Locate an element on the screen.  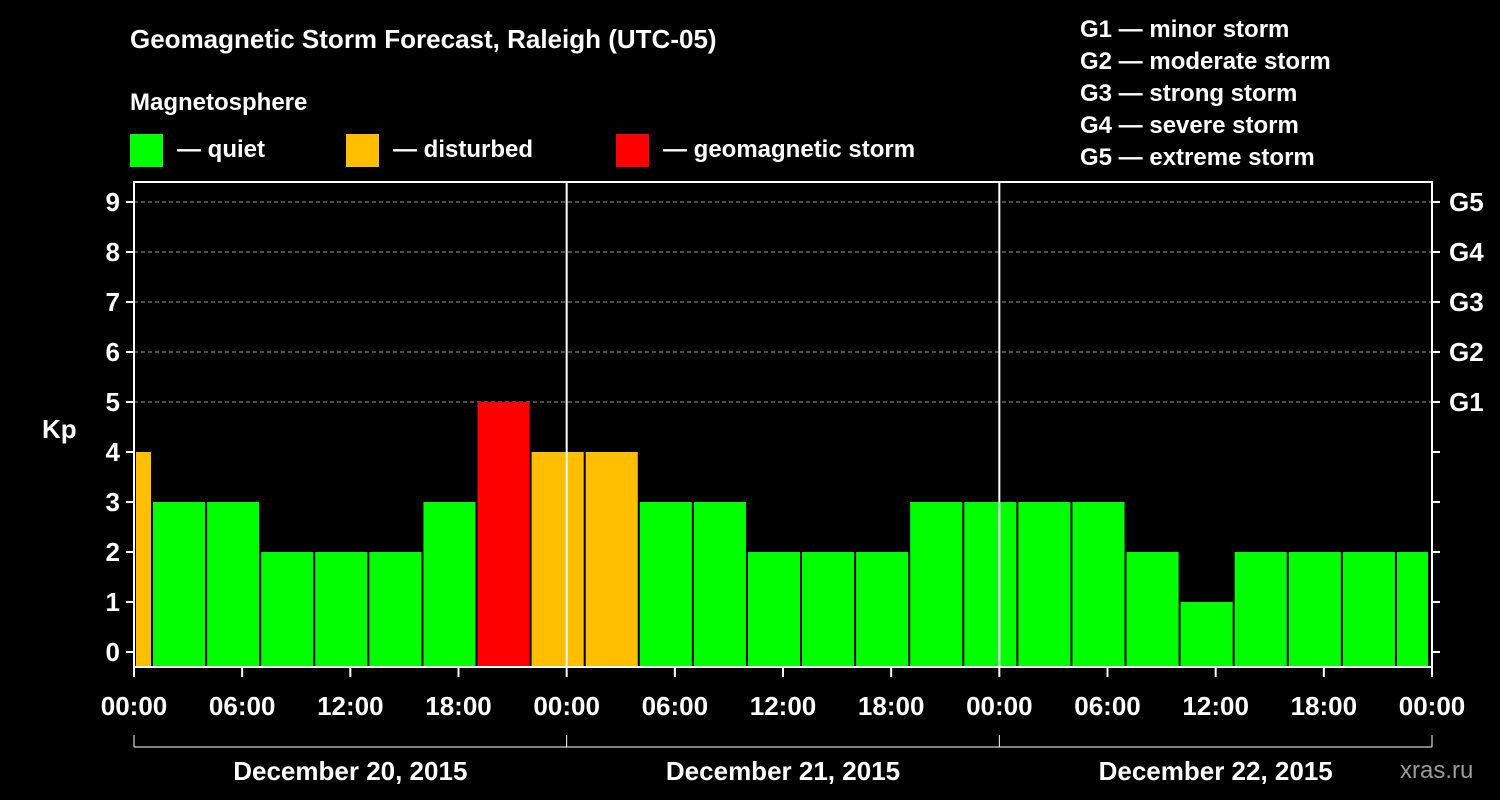
legend-title: Magnetosphere is located at coordinates (218, 102).